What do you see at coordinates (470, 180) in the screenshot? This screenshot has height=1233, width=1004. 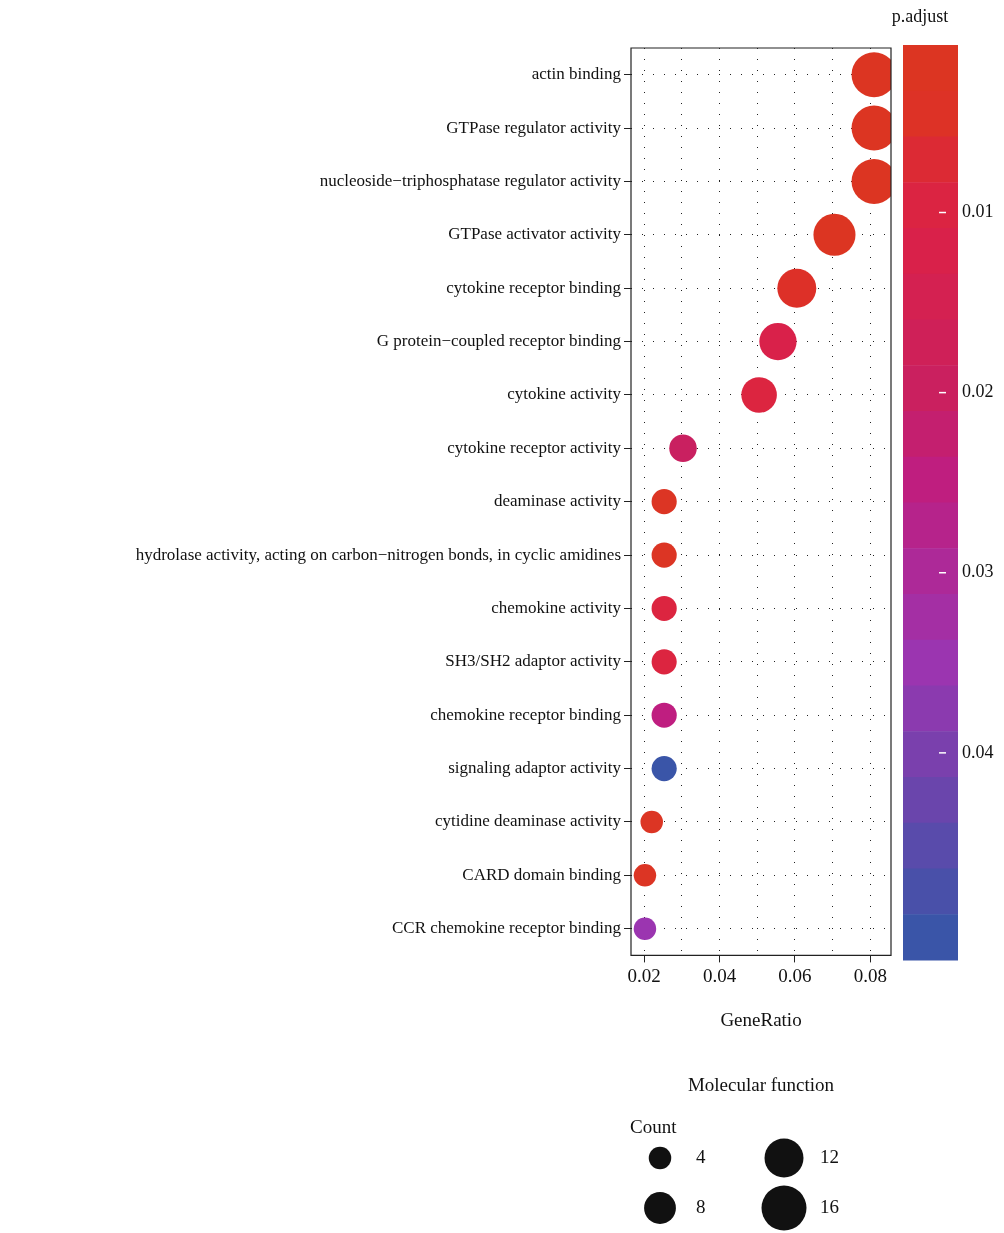 I see `y-tick-label: nucleoside−triphosphatase regulator activity` at bounding box center [470, 180].